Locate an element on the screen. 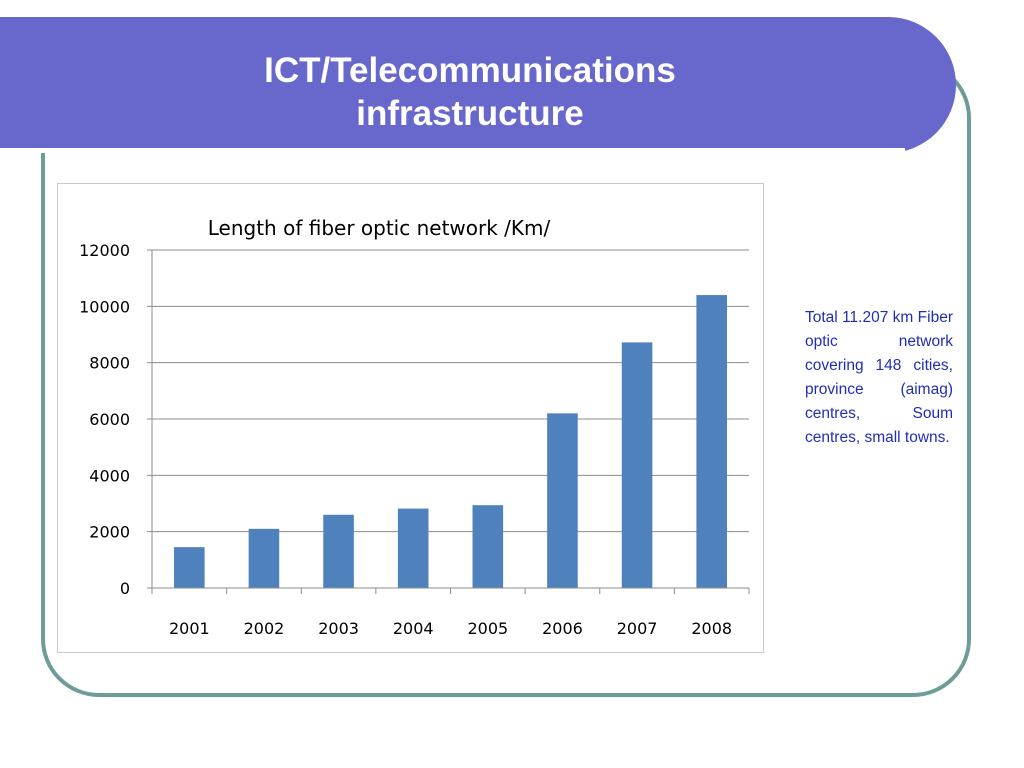  bar-2003 is located at coordinates (338, 551).